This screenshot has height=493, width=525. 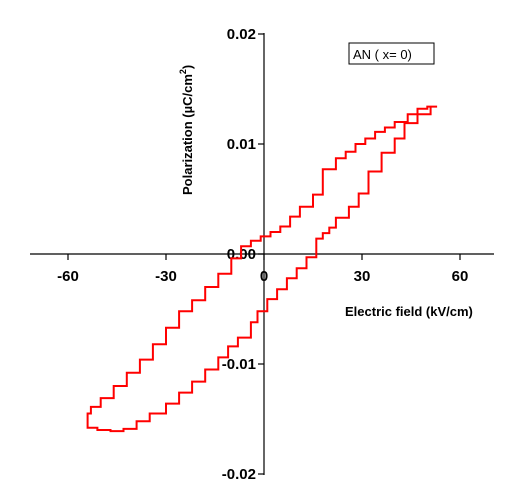 I want to click on x-tick-label: 30, so click(x=362, y=276).